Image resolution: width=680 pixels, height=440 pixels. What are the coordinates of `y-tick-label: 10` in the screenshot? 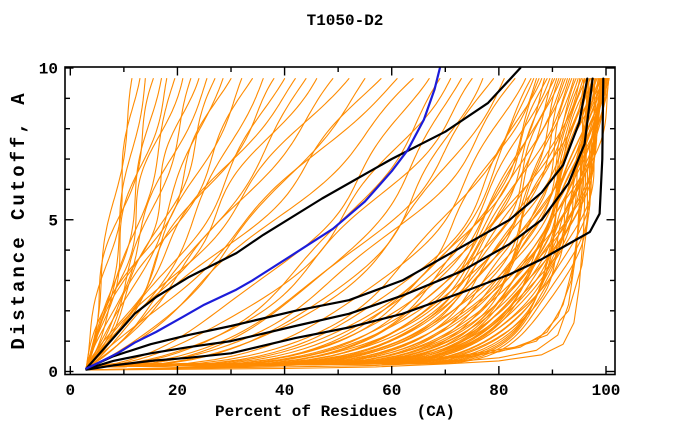 It's located at (48, 70).